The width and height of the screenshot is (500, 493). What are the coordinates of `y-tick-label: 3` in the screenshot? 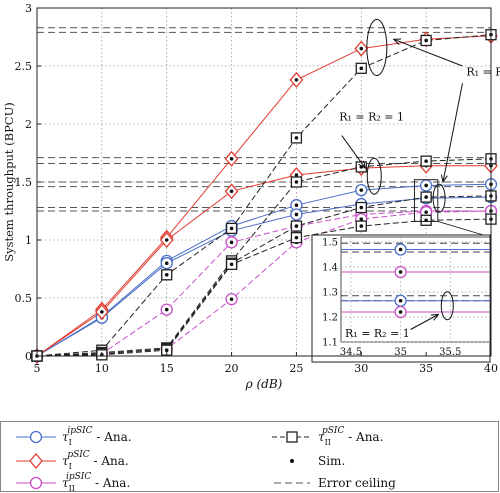 It's located at (28, 8).